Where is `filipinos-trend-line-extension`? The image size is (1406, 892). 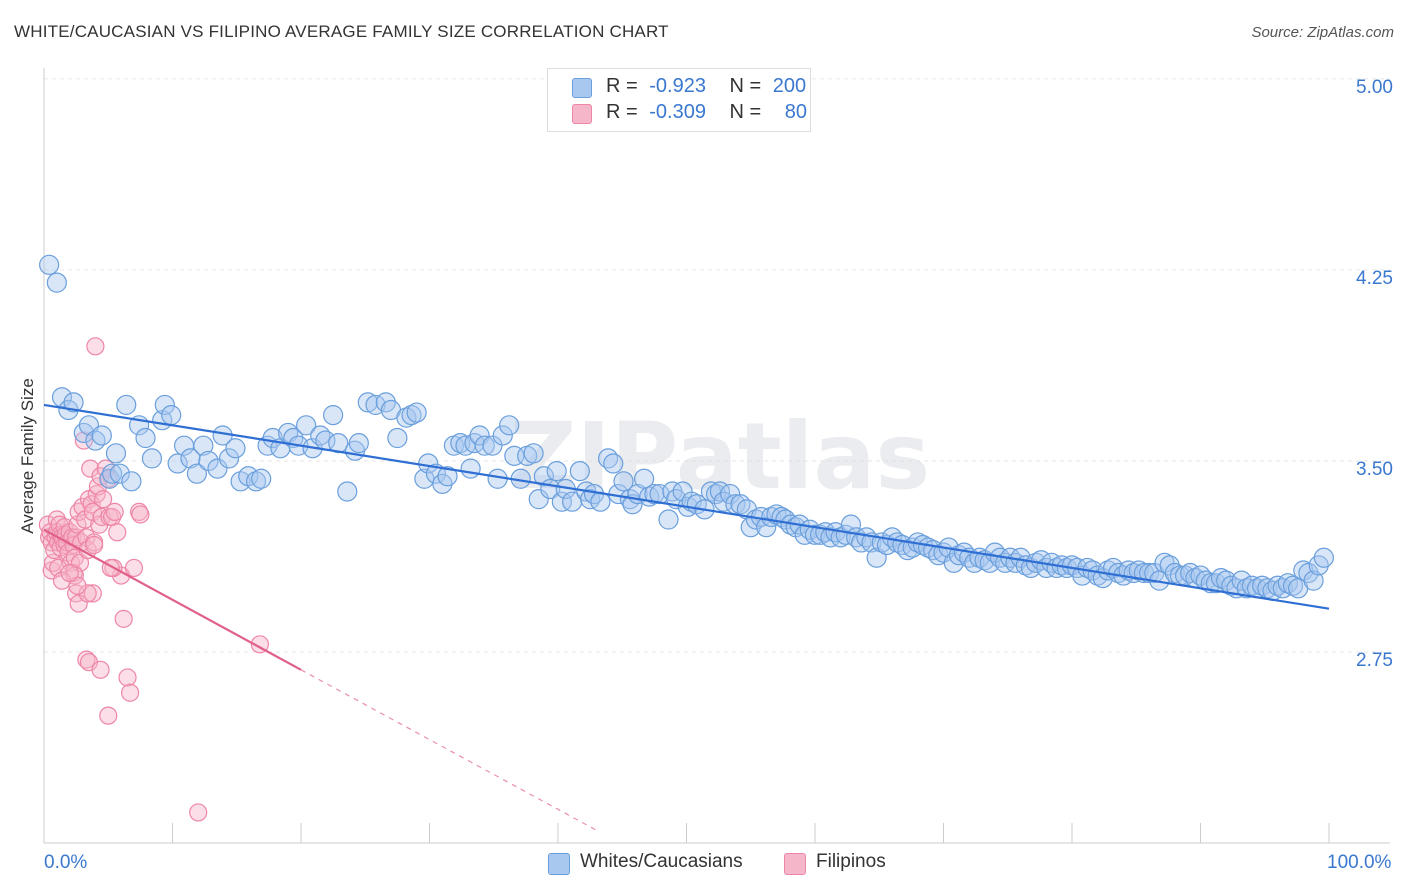
filipinos-trend-line-extension is located at coordinates (448, 750).